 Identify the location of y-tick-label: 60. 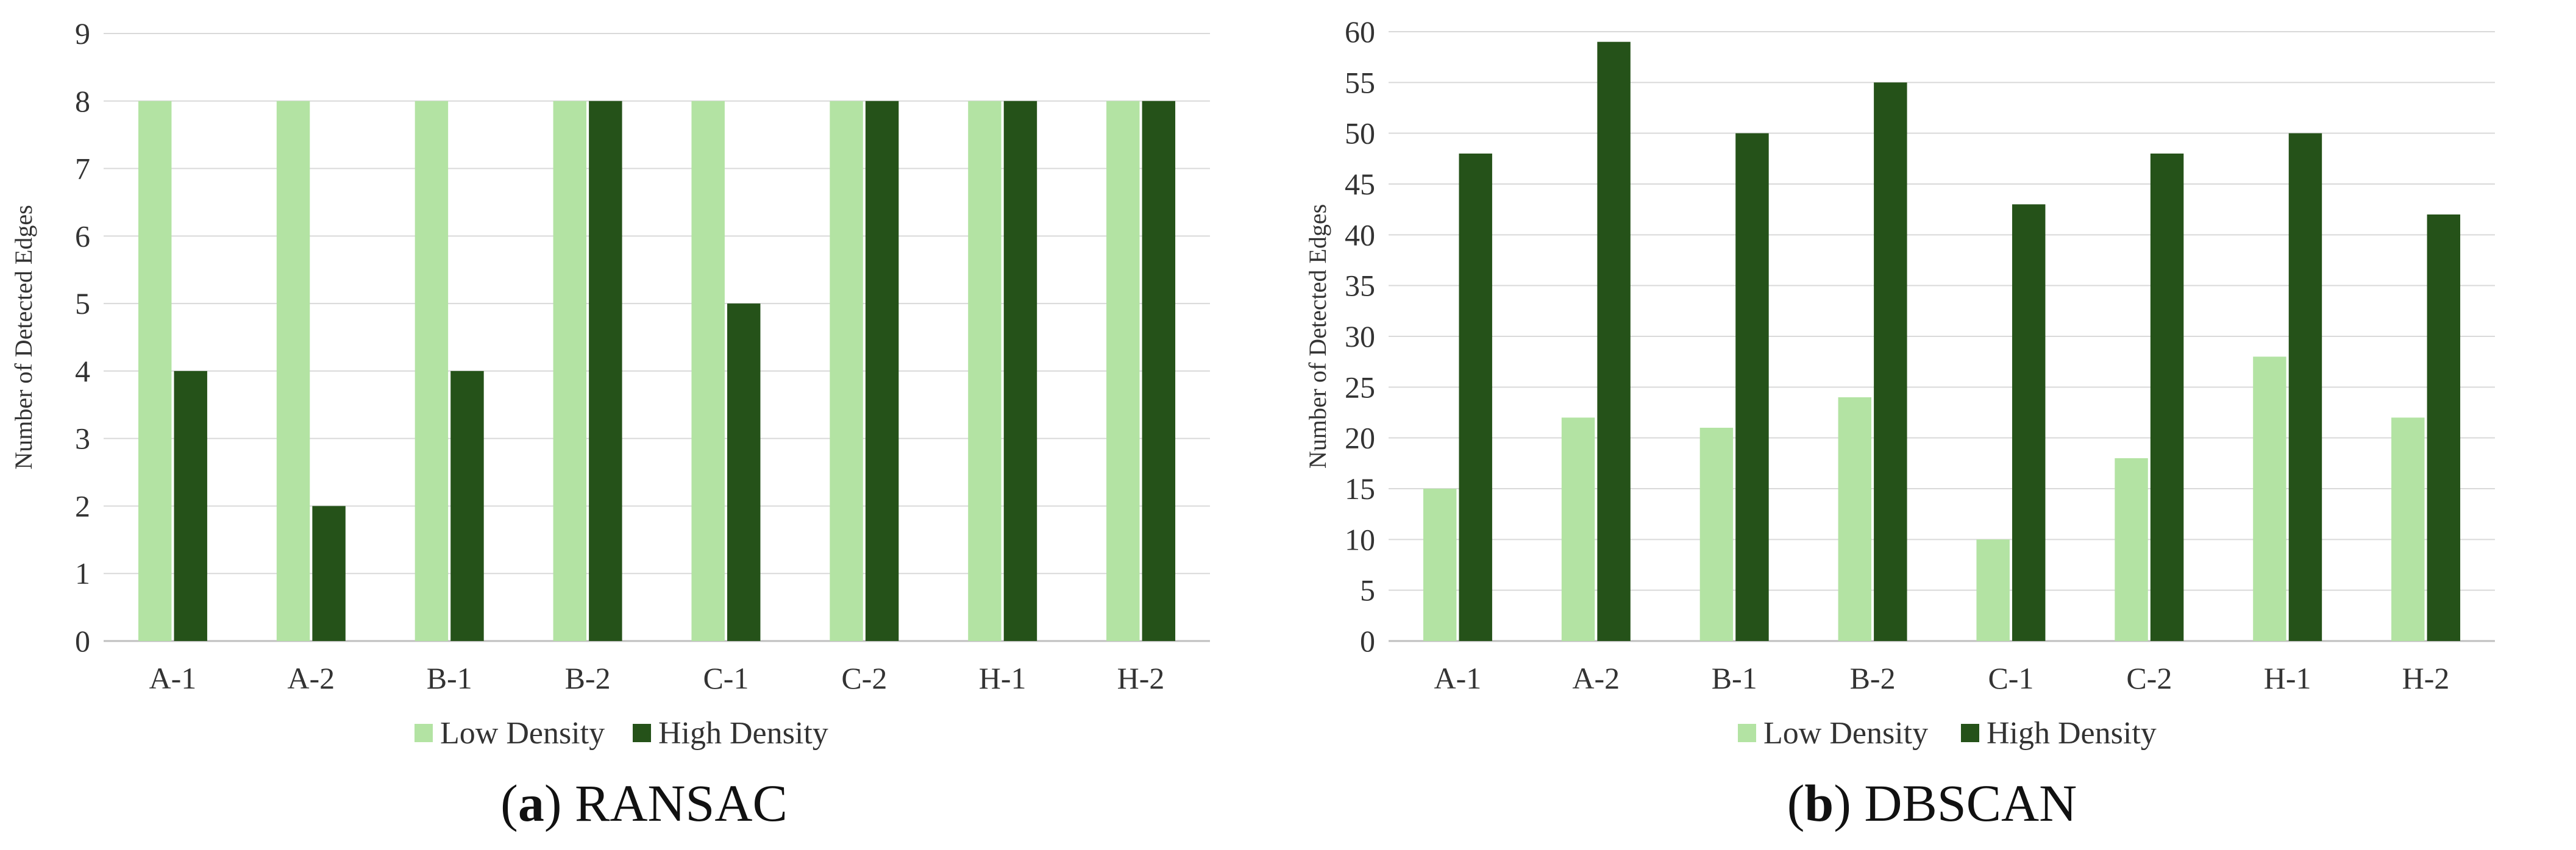
(1360, 32).